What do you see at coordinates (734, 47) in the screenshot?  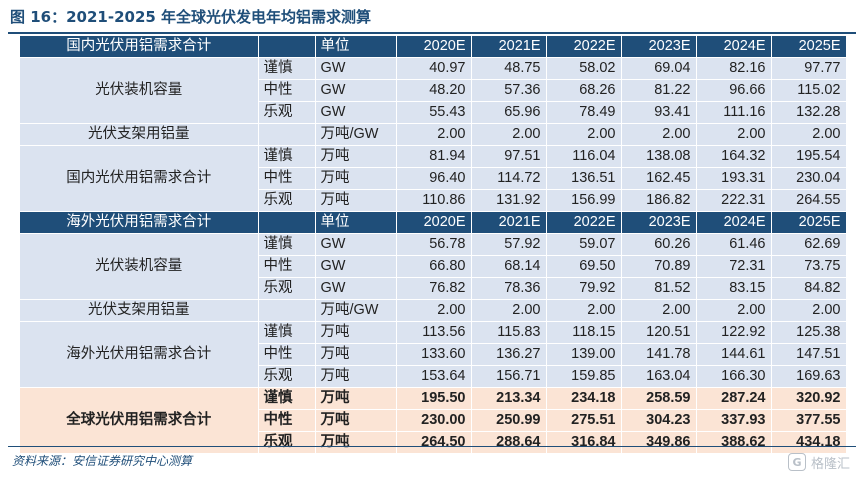 I see `year-header: 2024E` at bounding box center [734, 47].